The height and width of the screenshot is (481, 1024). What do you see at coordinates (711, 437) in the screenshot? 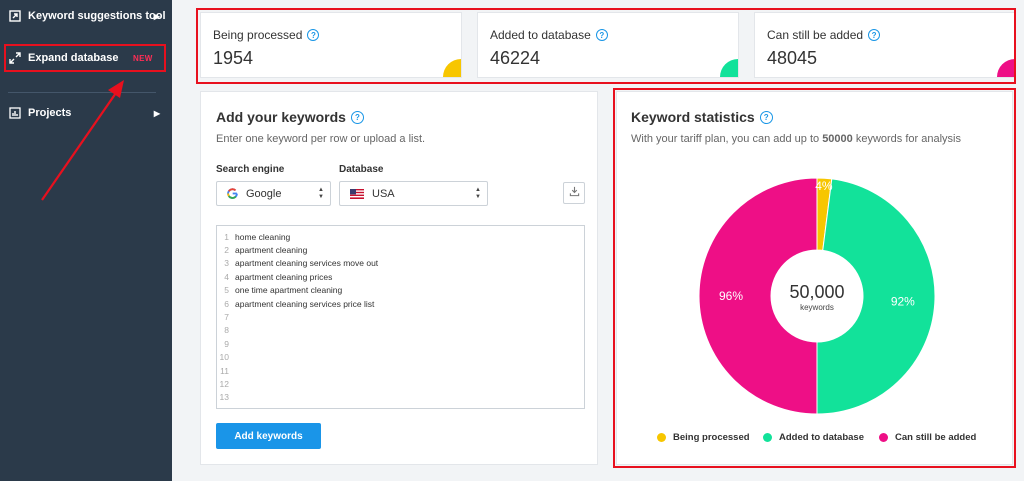
I see `legend-label: Being processed` at bounding box center [711, 437].